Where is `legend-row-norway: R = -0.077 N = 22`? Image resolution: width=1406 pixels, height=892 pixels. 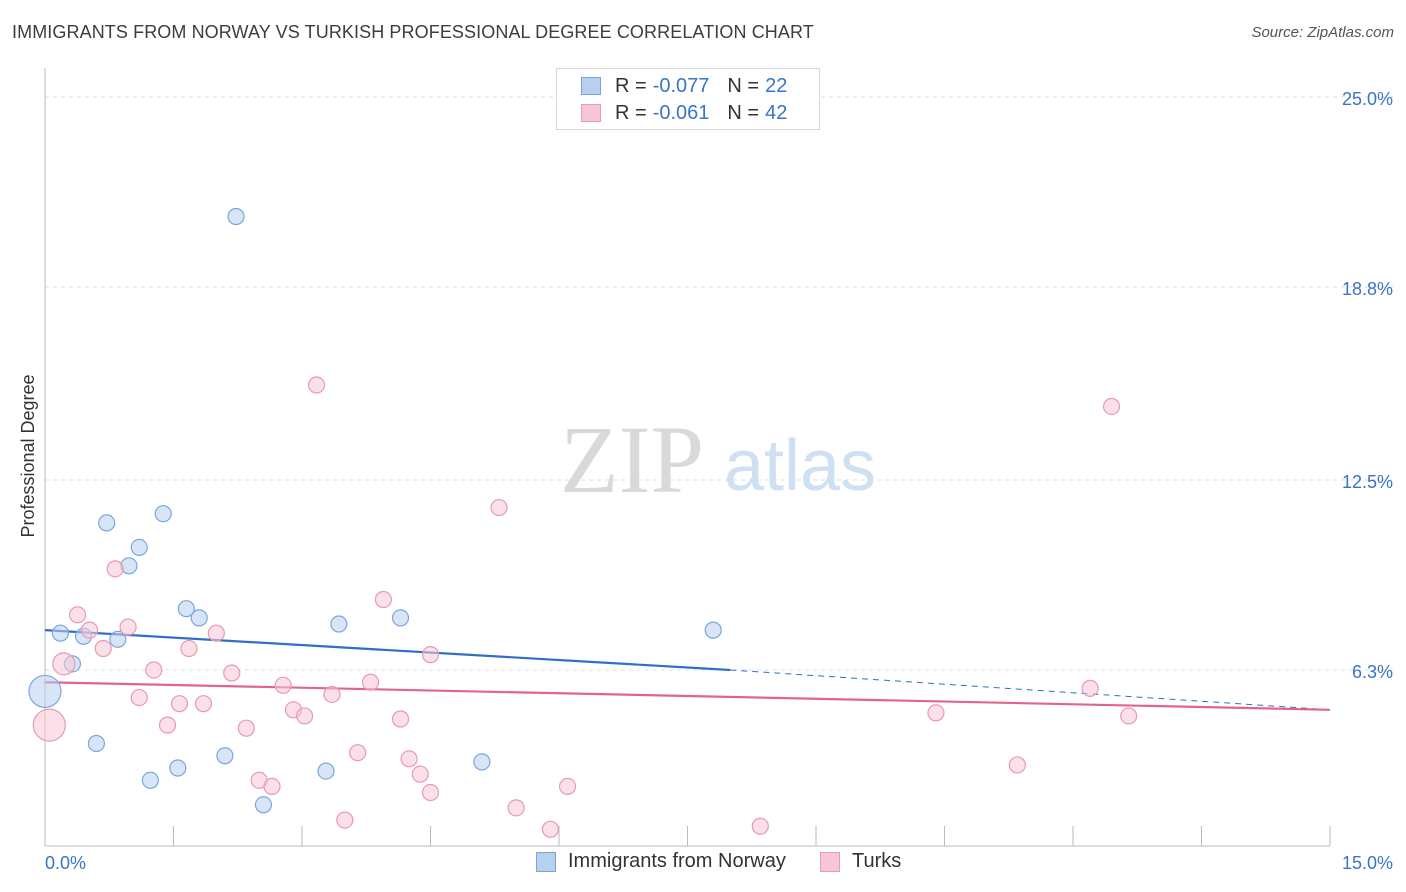
legend-row-norway: R = -0.077 N = 22 is located at coordinates (684, 86).